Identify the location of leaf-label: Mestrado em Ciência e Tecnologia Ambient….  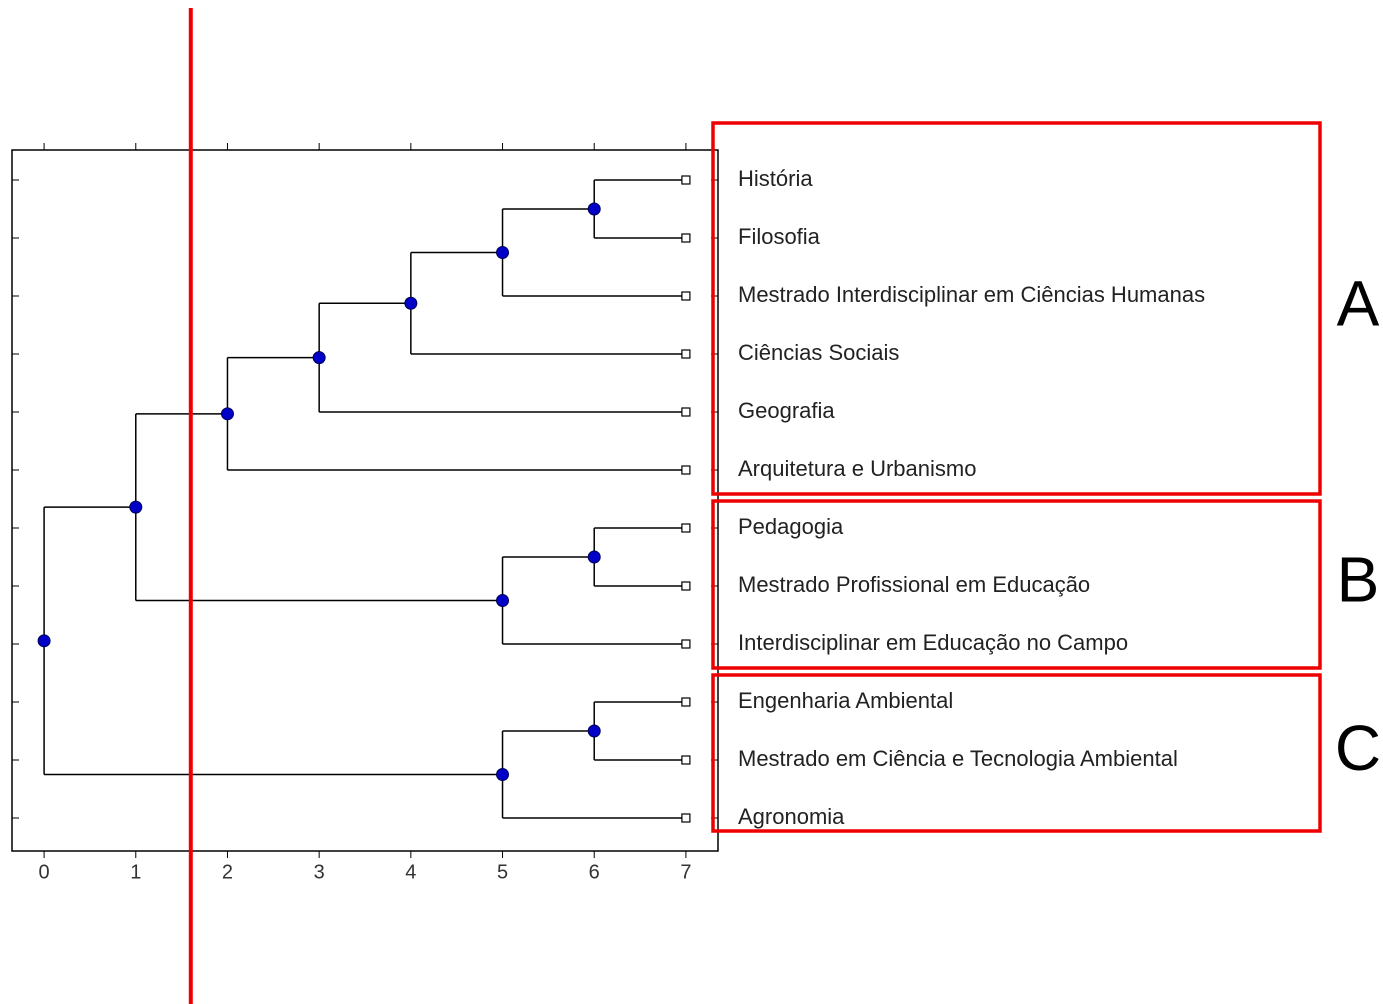
(958, 758).